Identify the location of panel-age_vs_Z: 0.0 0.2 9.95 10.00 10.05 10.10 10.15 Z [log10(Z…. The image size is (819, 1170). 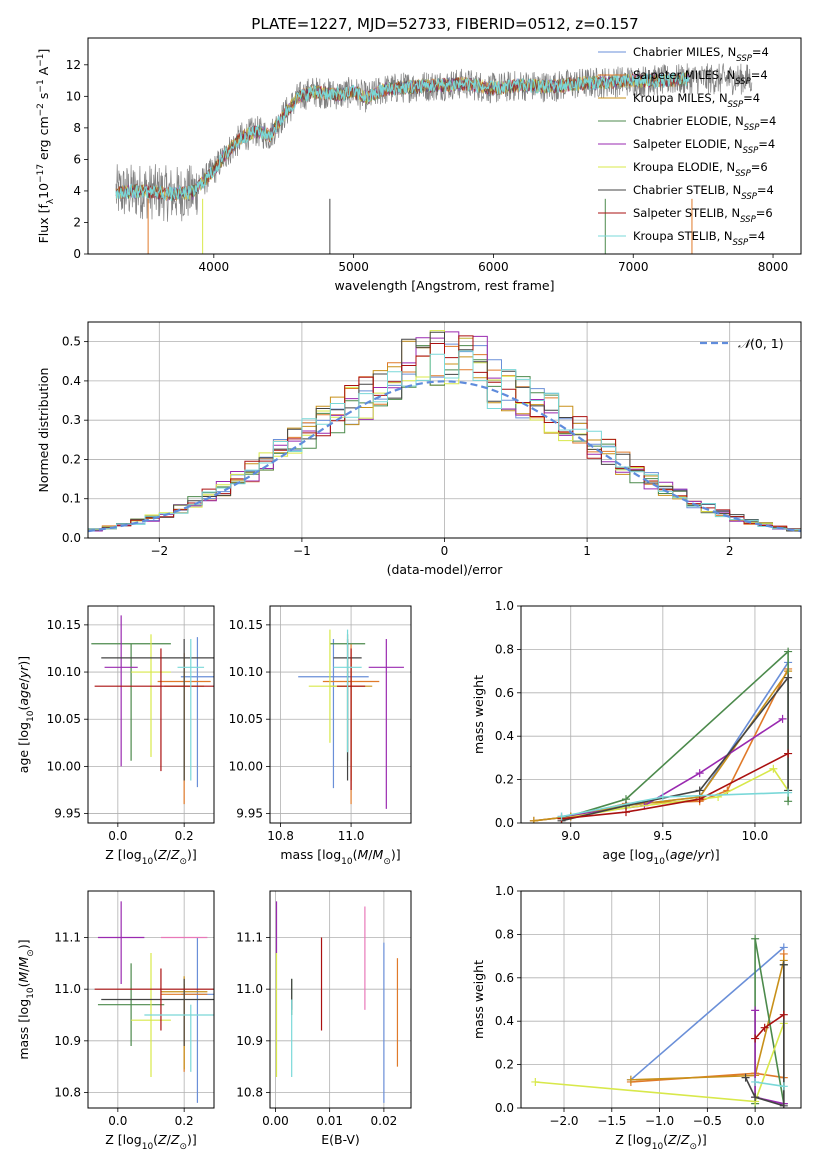
(115, 736).